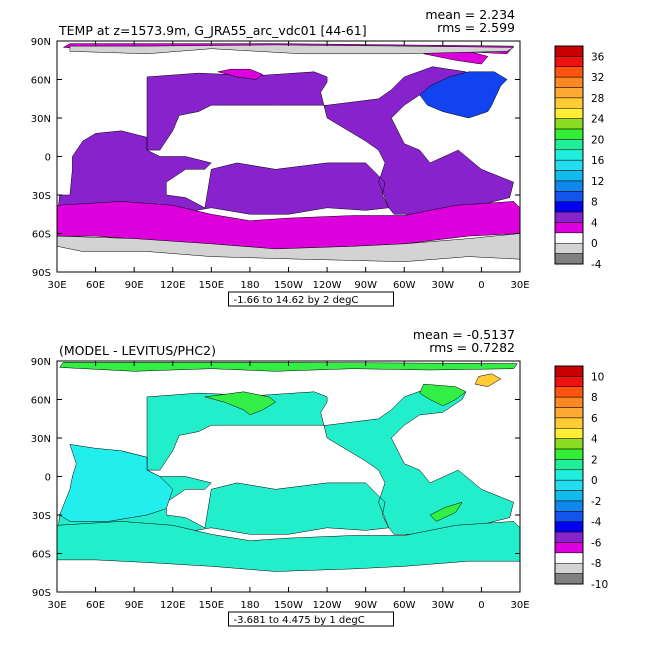 This screenshot has width=647, height=647. I want to click on colorbar-label: -6, so click(596, 543).